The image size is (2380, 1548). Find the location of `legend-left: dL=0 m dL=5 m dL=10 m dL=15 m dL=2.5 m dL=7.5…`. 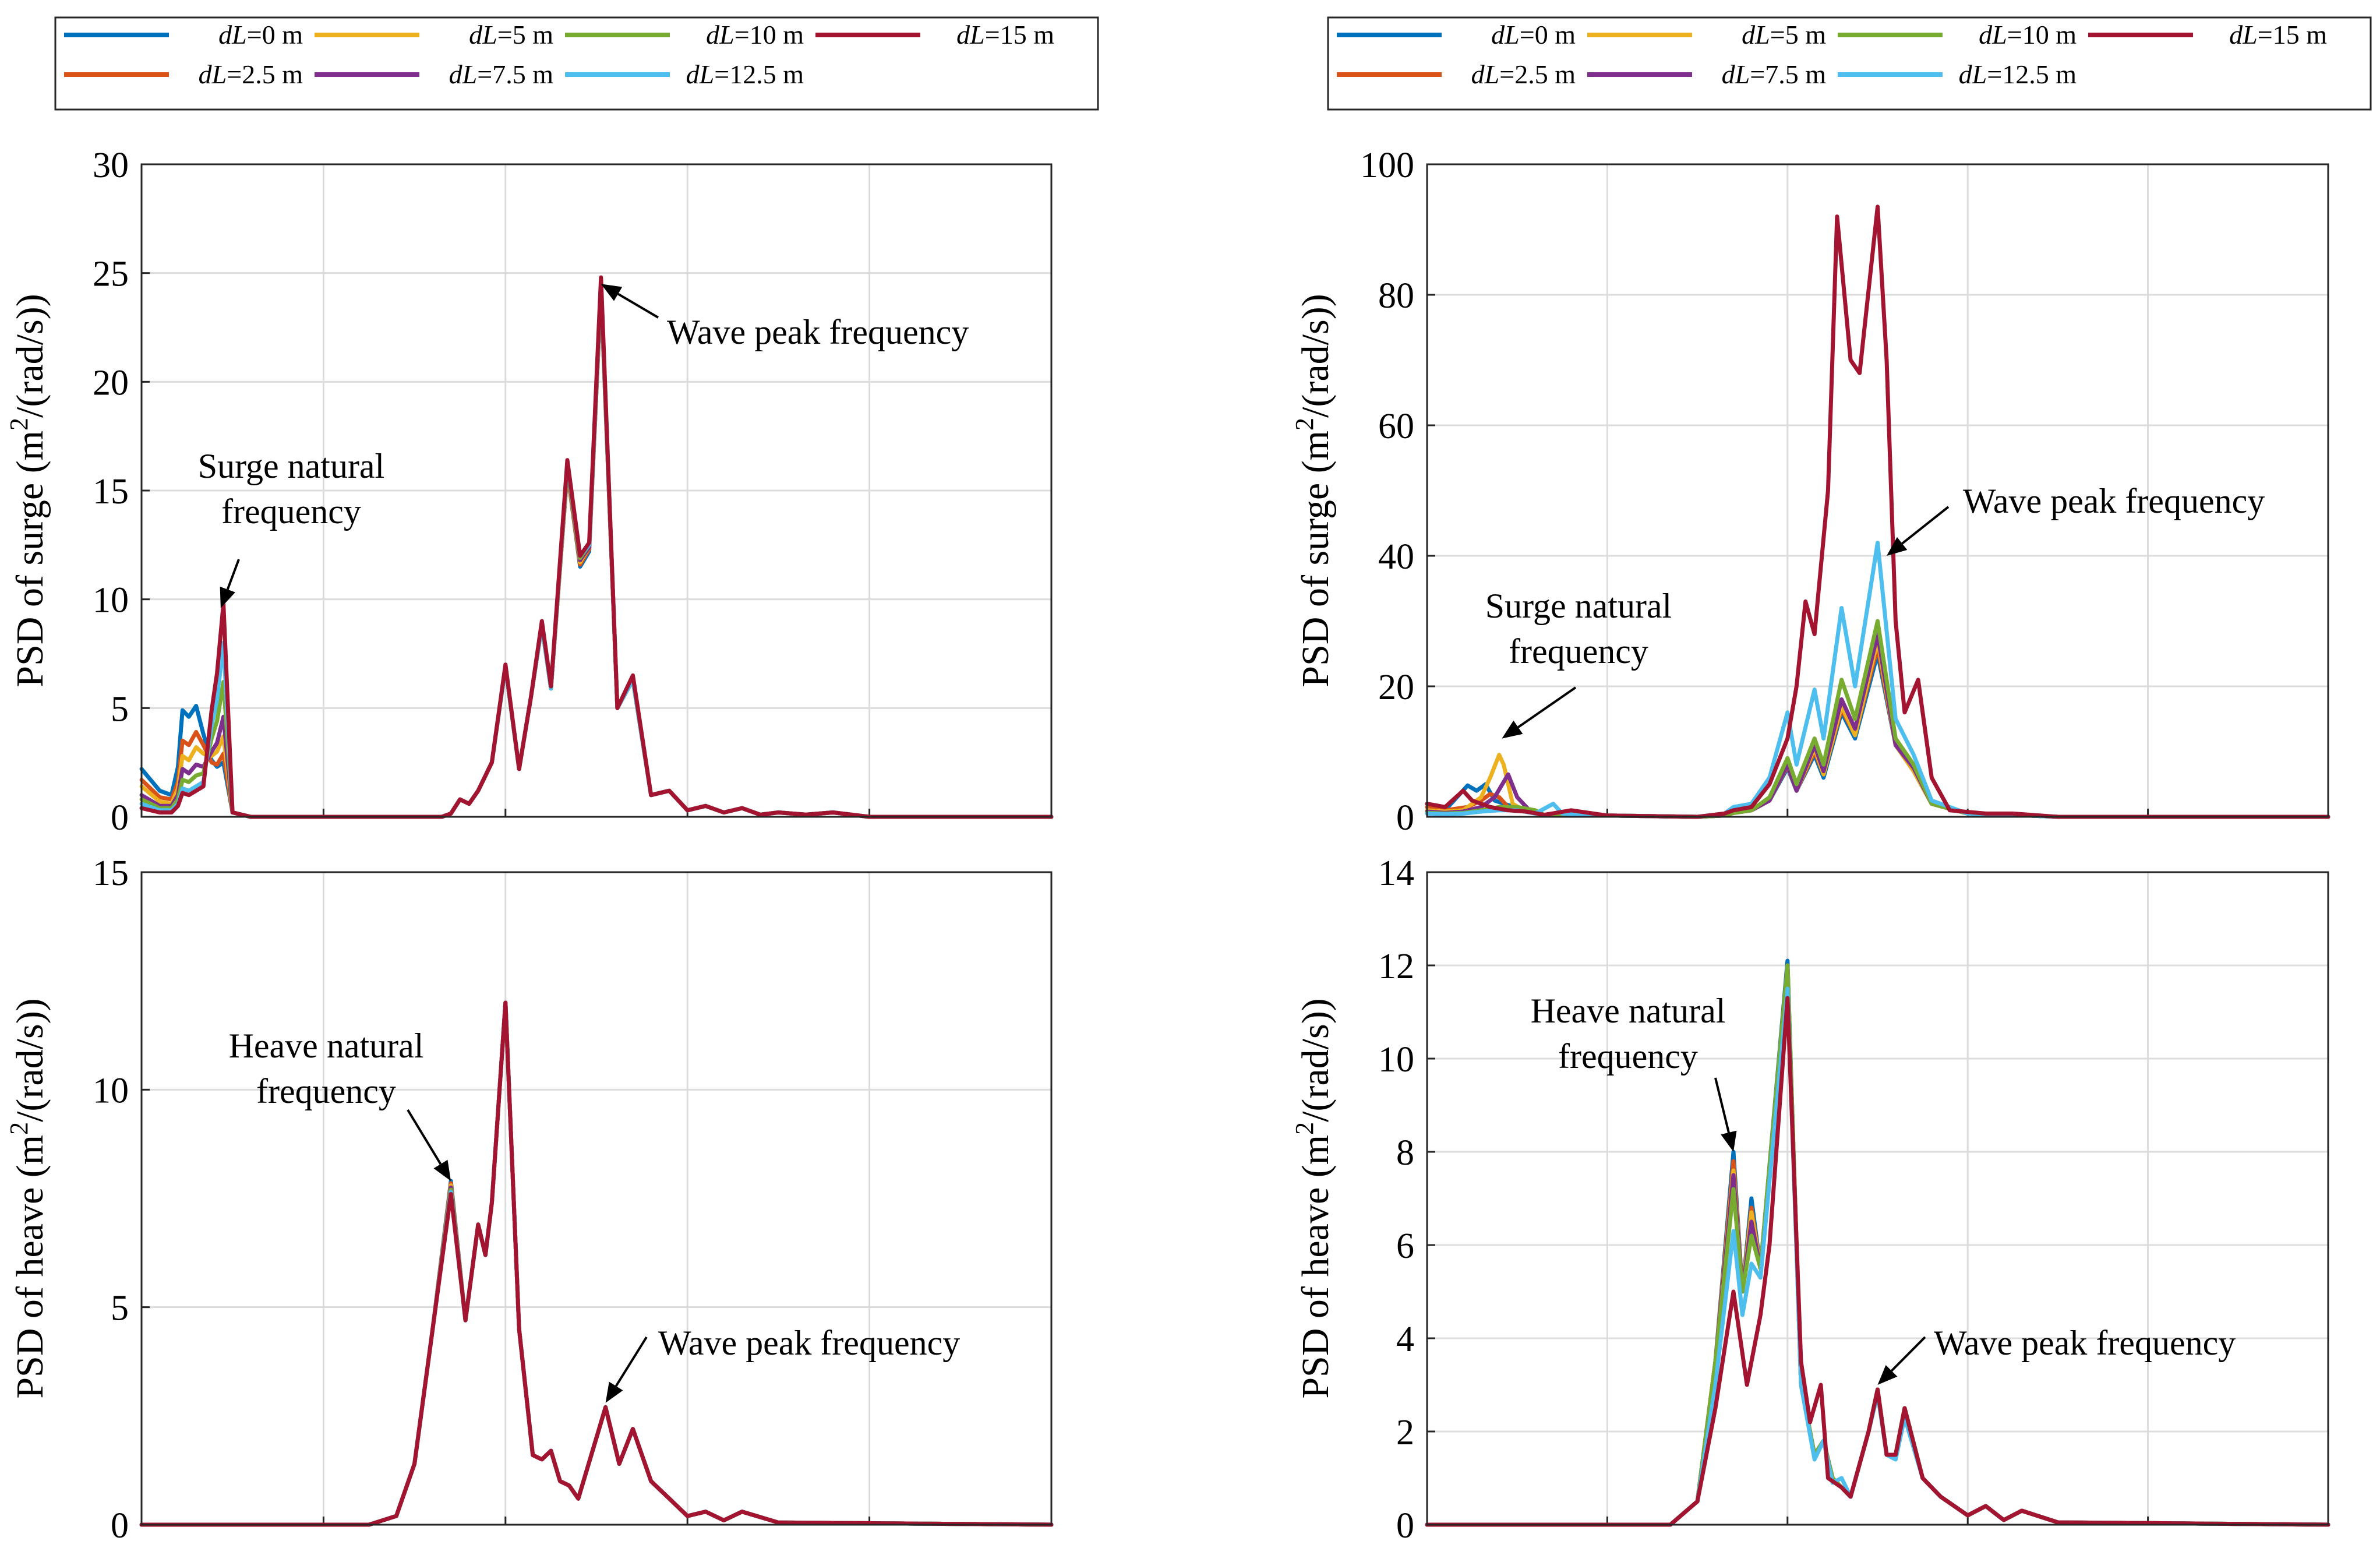

legend-left: dL=0 m dL=5 m dL=10 m dL=15 m dL=2.5 m dL=7.5… is located at coordinates (576, 63).